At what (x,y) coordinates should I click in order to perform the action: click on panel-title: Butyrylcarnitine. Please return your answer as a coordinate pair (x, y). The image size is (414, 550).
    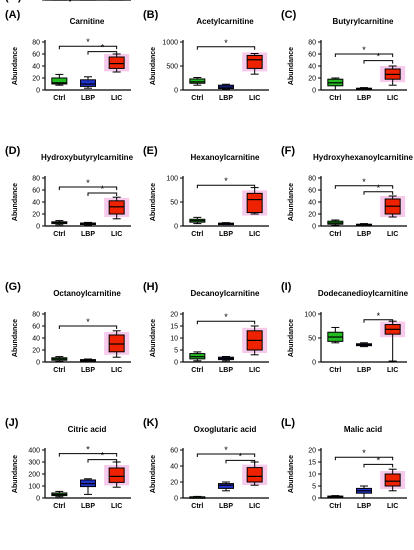
    Looking at the image, I should click on (363, 21).